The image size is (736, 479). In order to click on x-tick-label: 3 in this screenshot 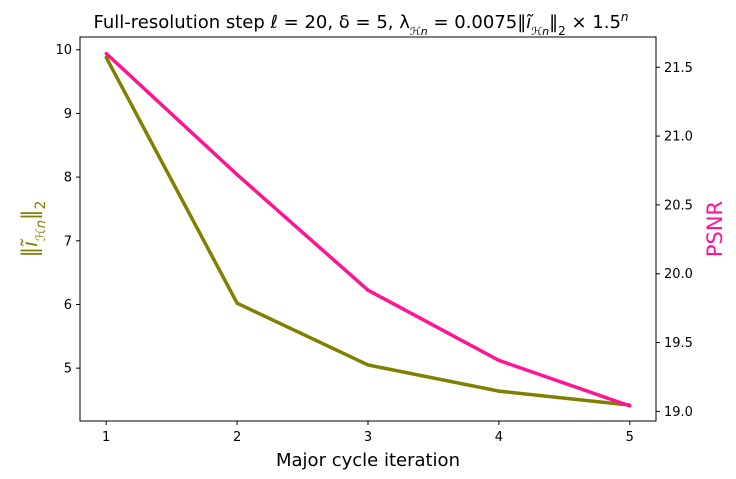, I will do `click(368, 437)`.